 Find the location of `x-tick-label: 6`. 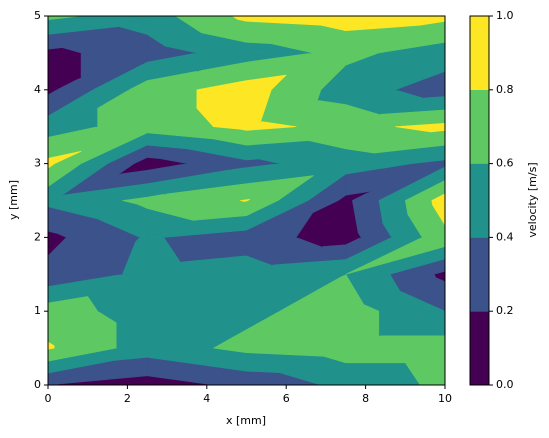

x-tick-label: 6 is located at coordinates (286, 398).